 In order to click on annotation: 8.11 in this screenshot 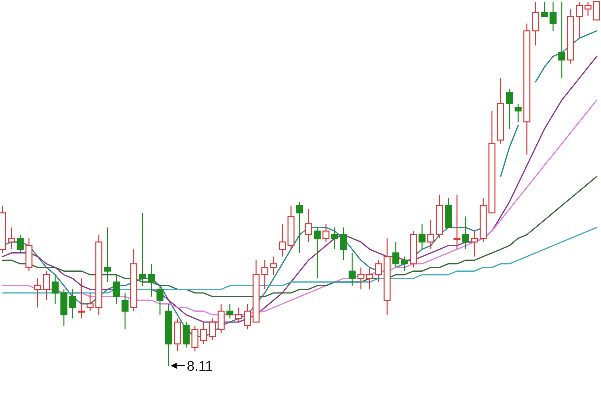, I will do `click(200, 366)`.